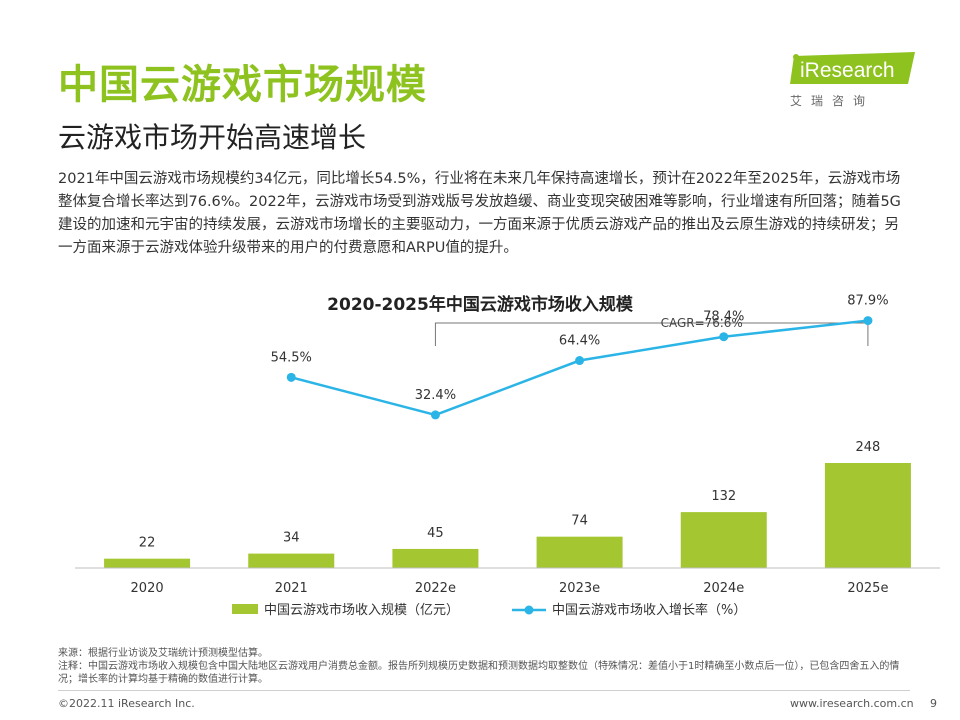 The height and width of the screenshot is (720, 960). What do you see at coordinates (484, 690) in the screenshot?
I see `footer-divider` at bounding box center [484, 690].